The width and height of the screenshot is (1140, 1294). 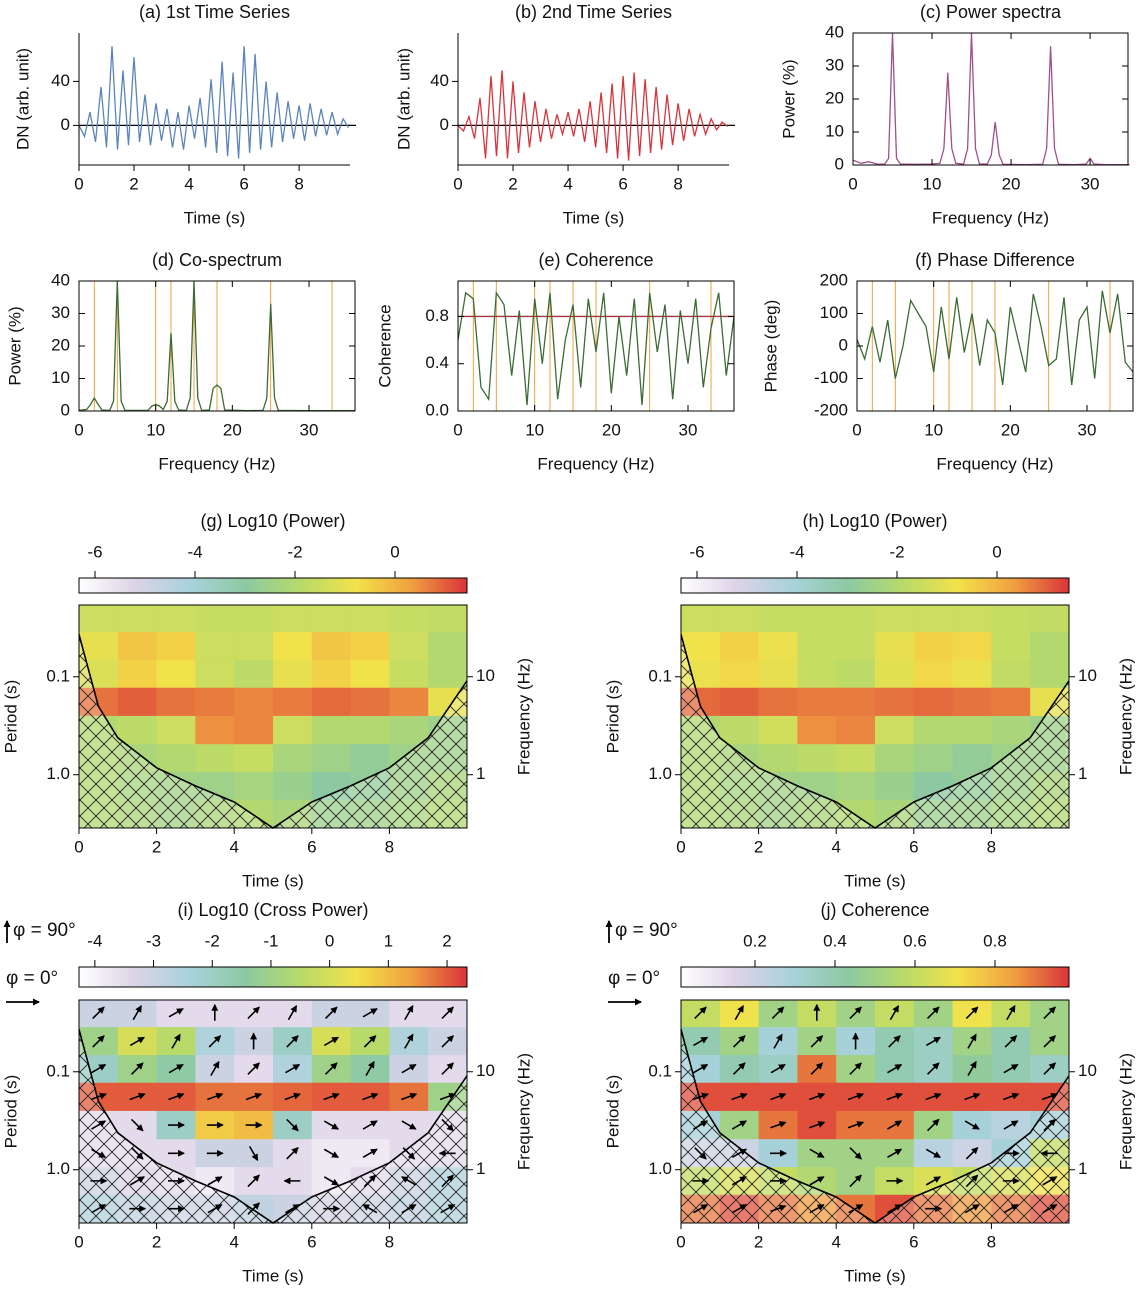 I want to click on y-axis-label: Phase (deg), so click(x=770, y=346).